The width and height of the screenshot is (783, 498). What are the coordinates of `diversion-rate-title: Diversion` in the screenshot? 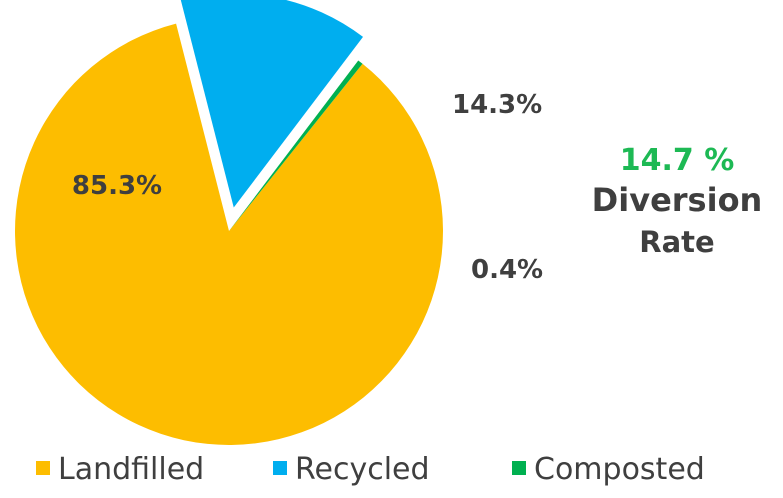 It's located at (677, 200).